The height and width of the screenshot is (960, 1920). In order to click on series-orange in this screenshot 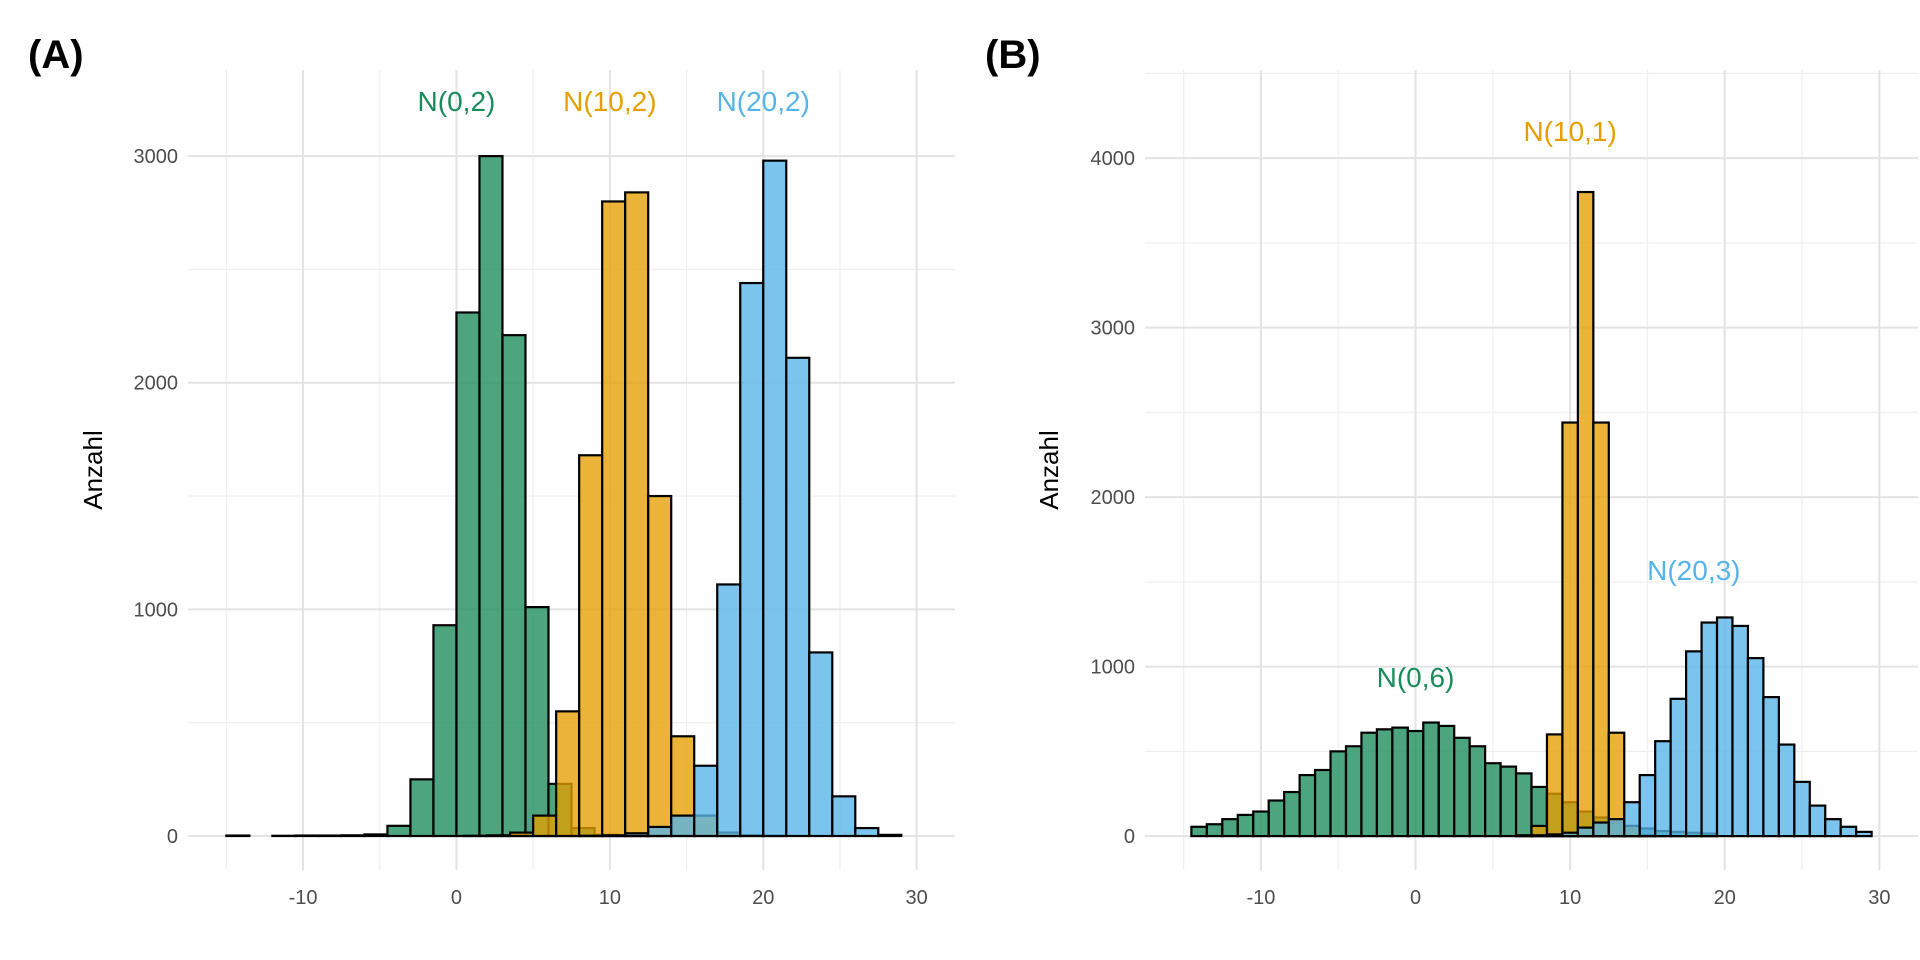, I will do `click(1585, 514)`.